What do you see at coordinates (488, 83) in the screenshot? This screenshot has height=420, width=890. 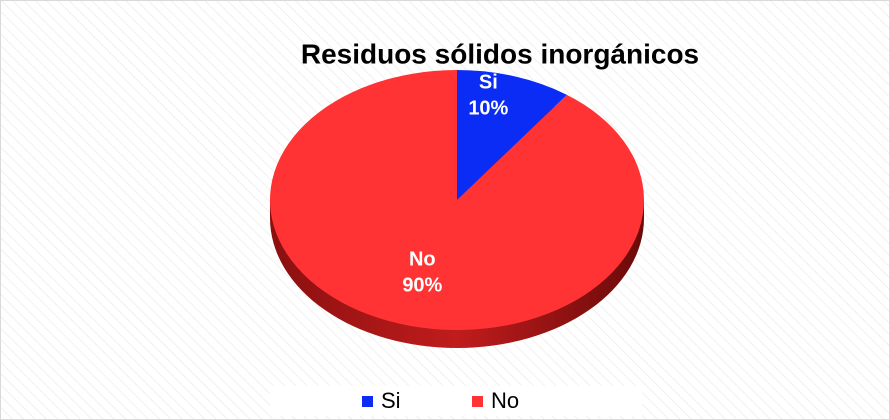 I see `data-label: Si` at bounding box center [488, 83].